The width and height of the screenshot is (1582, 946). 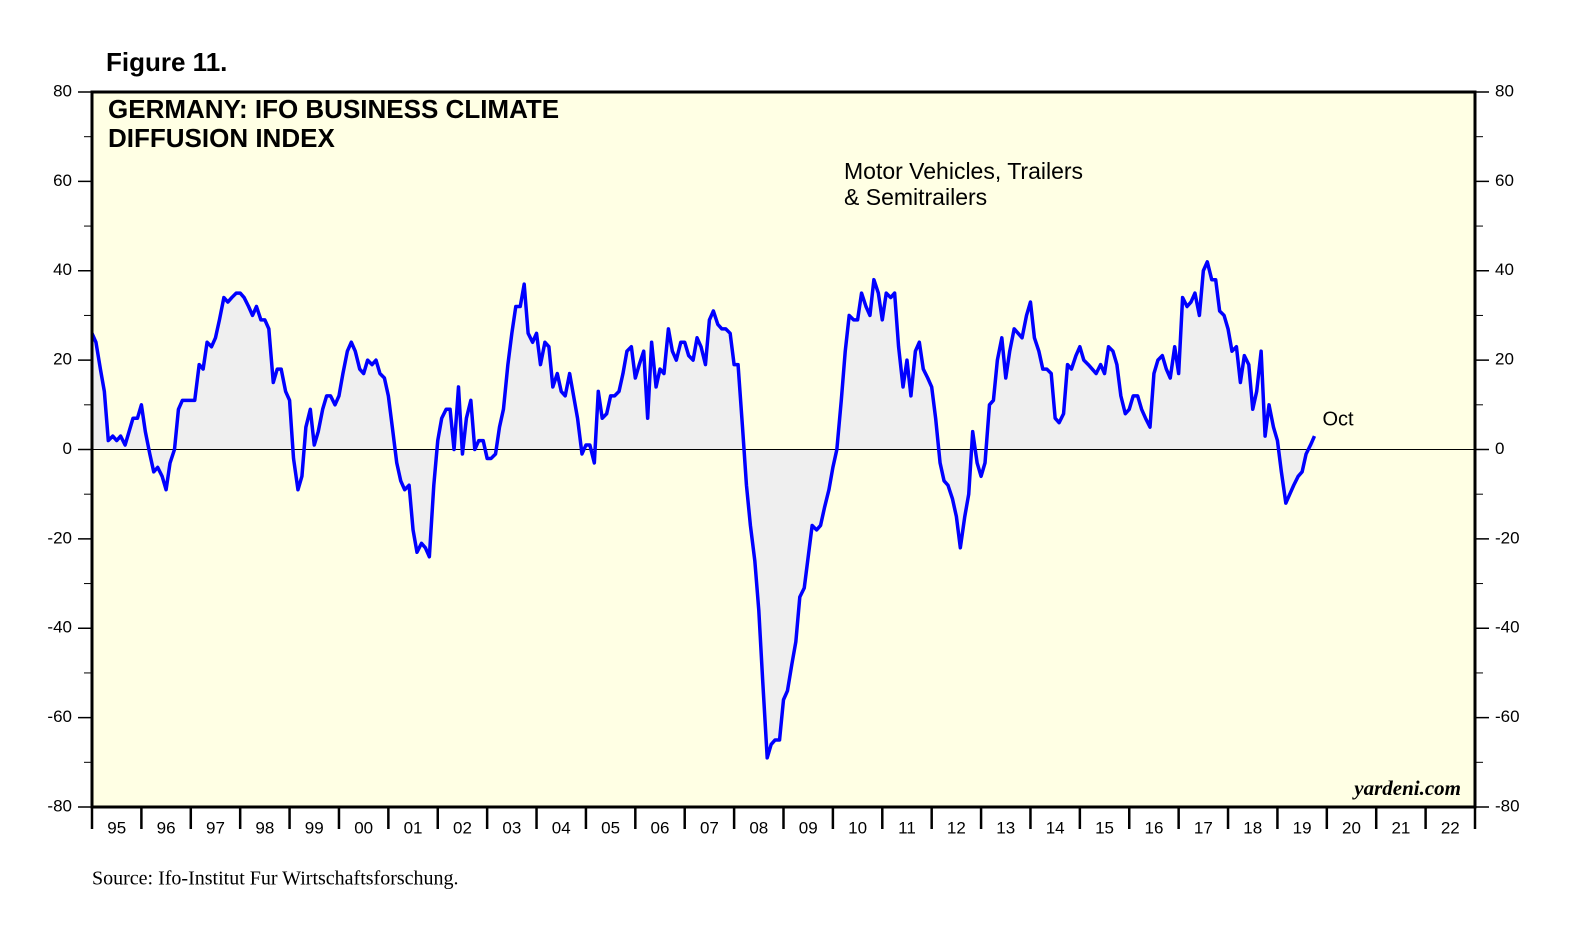 What do you see at coordinates (264, 827) in the screenshot?
I see `x-tick-label: 98` at bounding box center [264, 827].